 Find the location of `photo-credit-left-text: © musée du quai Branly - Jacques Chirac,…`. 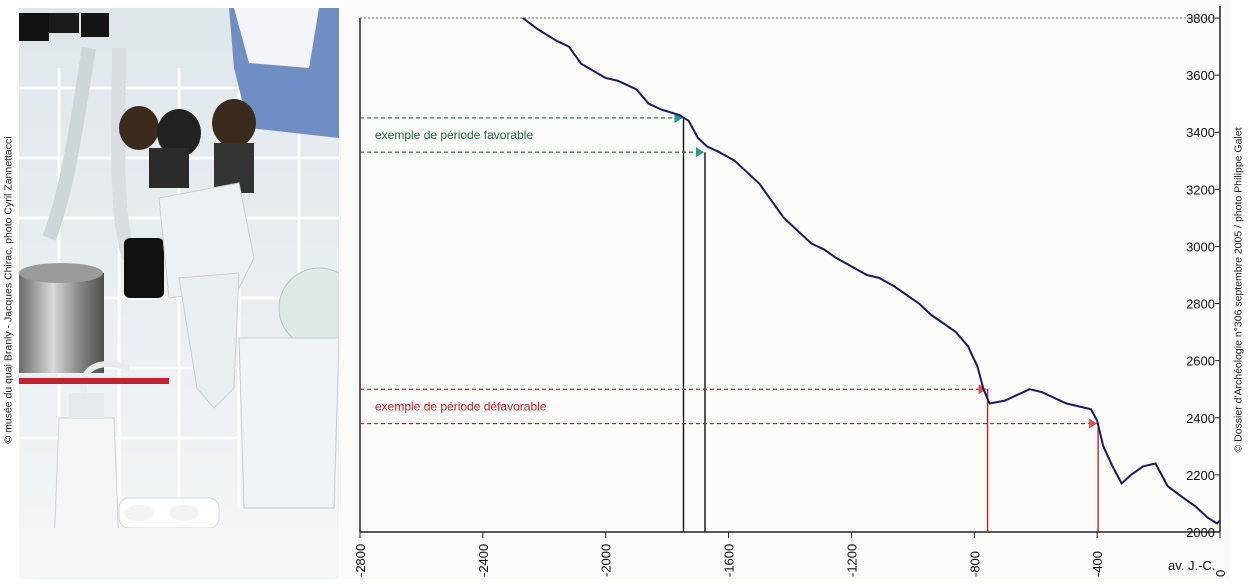

photo-credit-left-text: © musée du quai Branly - Jacques Chirac,… is located at coordinates (9, 289).